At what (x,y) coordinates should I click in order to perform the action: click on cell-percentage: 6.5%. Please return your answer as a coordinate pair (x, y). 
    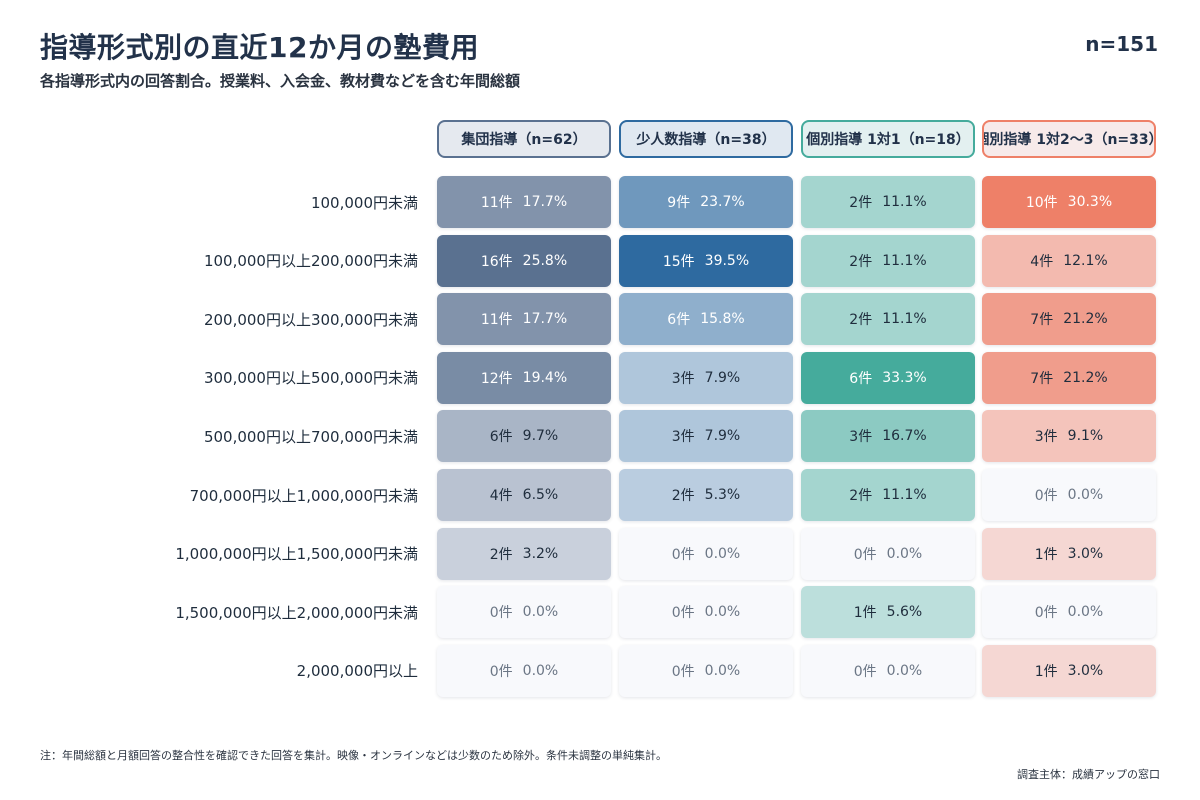
    Looking at the image, I should click on (540, 495).